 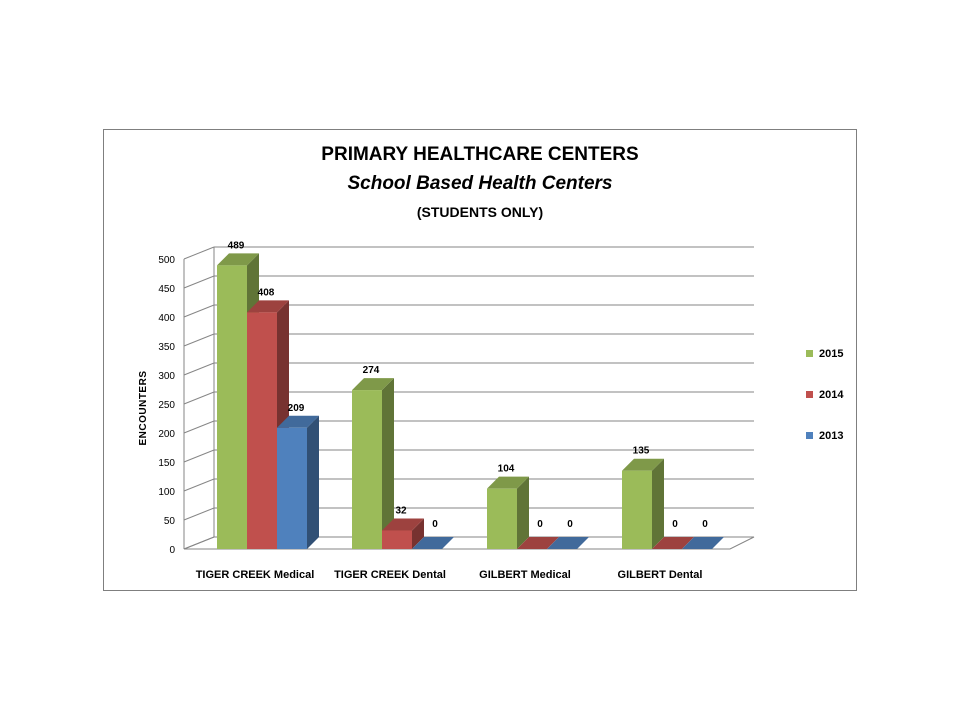 I want to click on data-label: 104, so click(x=506, y=469).